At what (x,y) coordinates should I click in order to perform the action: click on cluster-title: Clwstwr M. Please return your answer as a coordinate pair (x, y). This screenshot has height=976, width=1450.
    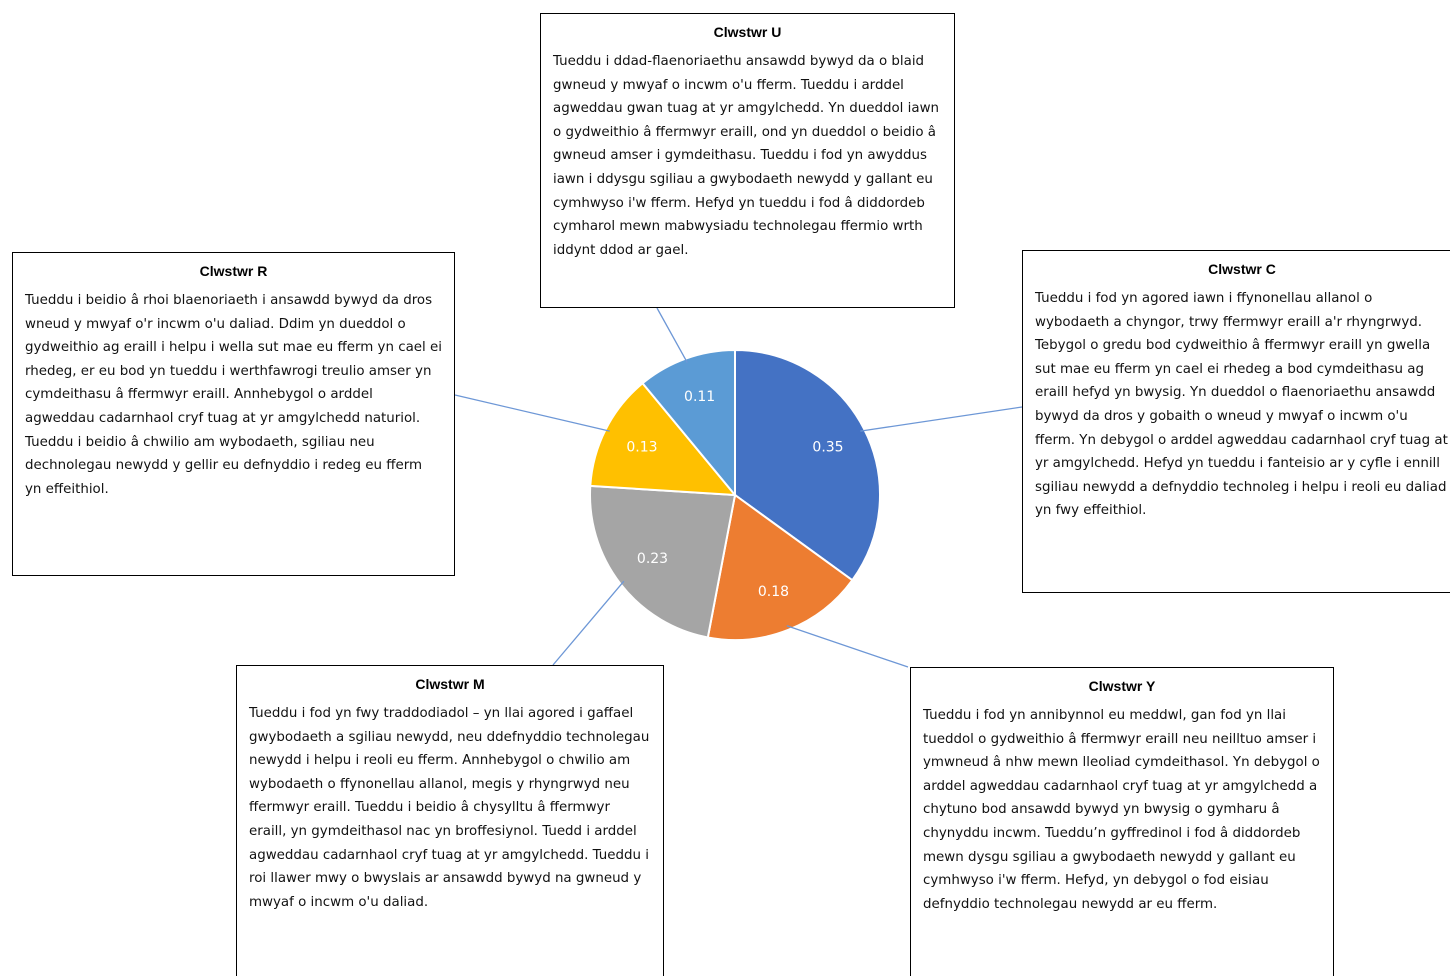
    Looking at the image, I should click on (450, 684).